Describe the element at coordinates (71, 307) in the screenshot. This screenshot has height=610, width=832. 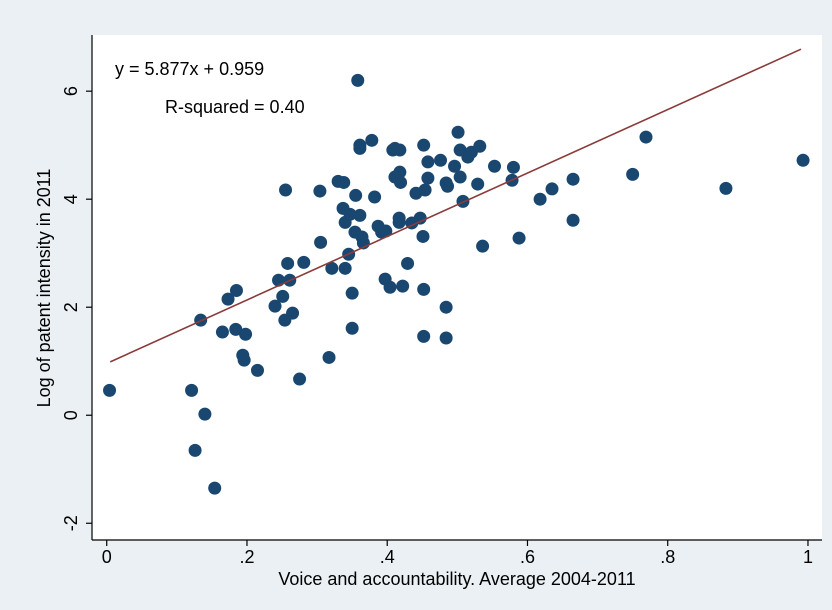
I see `y-tick-label: 2` at that location.